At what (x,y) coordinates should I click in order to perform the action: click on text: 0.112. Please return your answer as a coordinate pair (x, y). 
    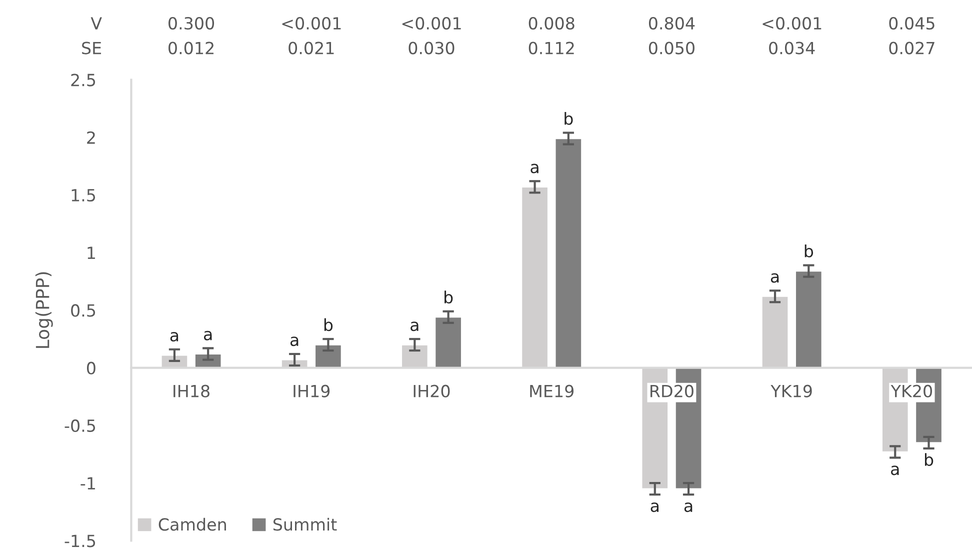
    Looking at the image, I should click on (551, 48).